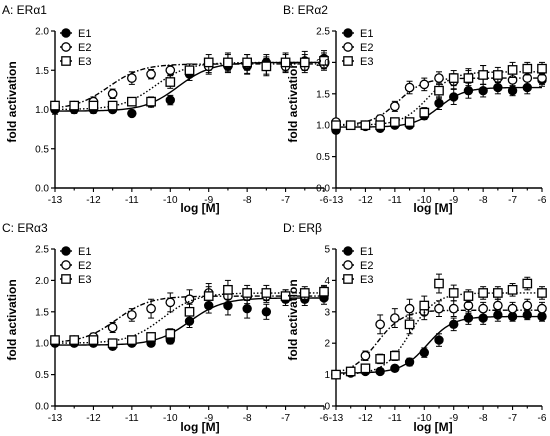 The image size is (550, 436). Describe the element at coordinates (302, 228) in the screenshot. I see `panel-d-title: D: ERβ` at that location.